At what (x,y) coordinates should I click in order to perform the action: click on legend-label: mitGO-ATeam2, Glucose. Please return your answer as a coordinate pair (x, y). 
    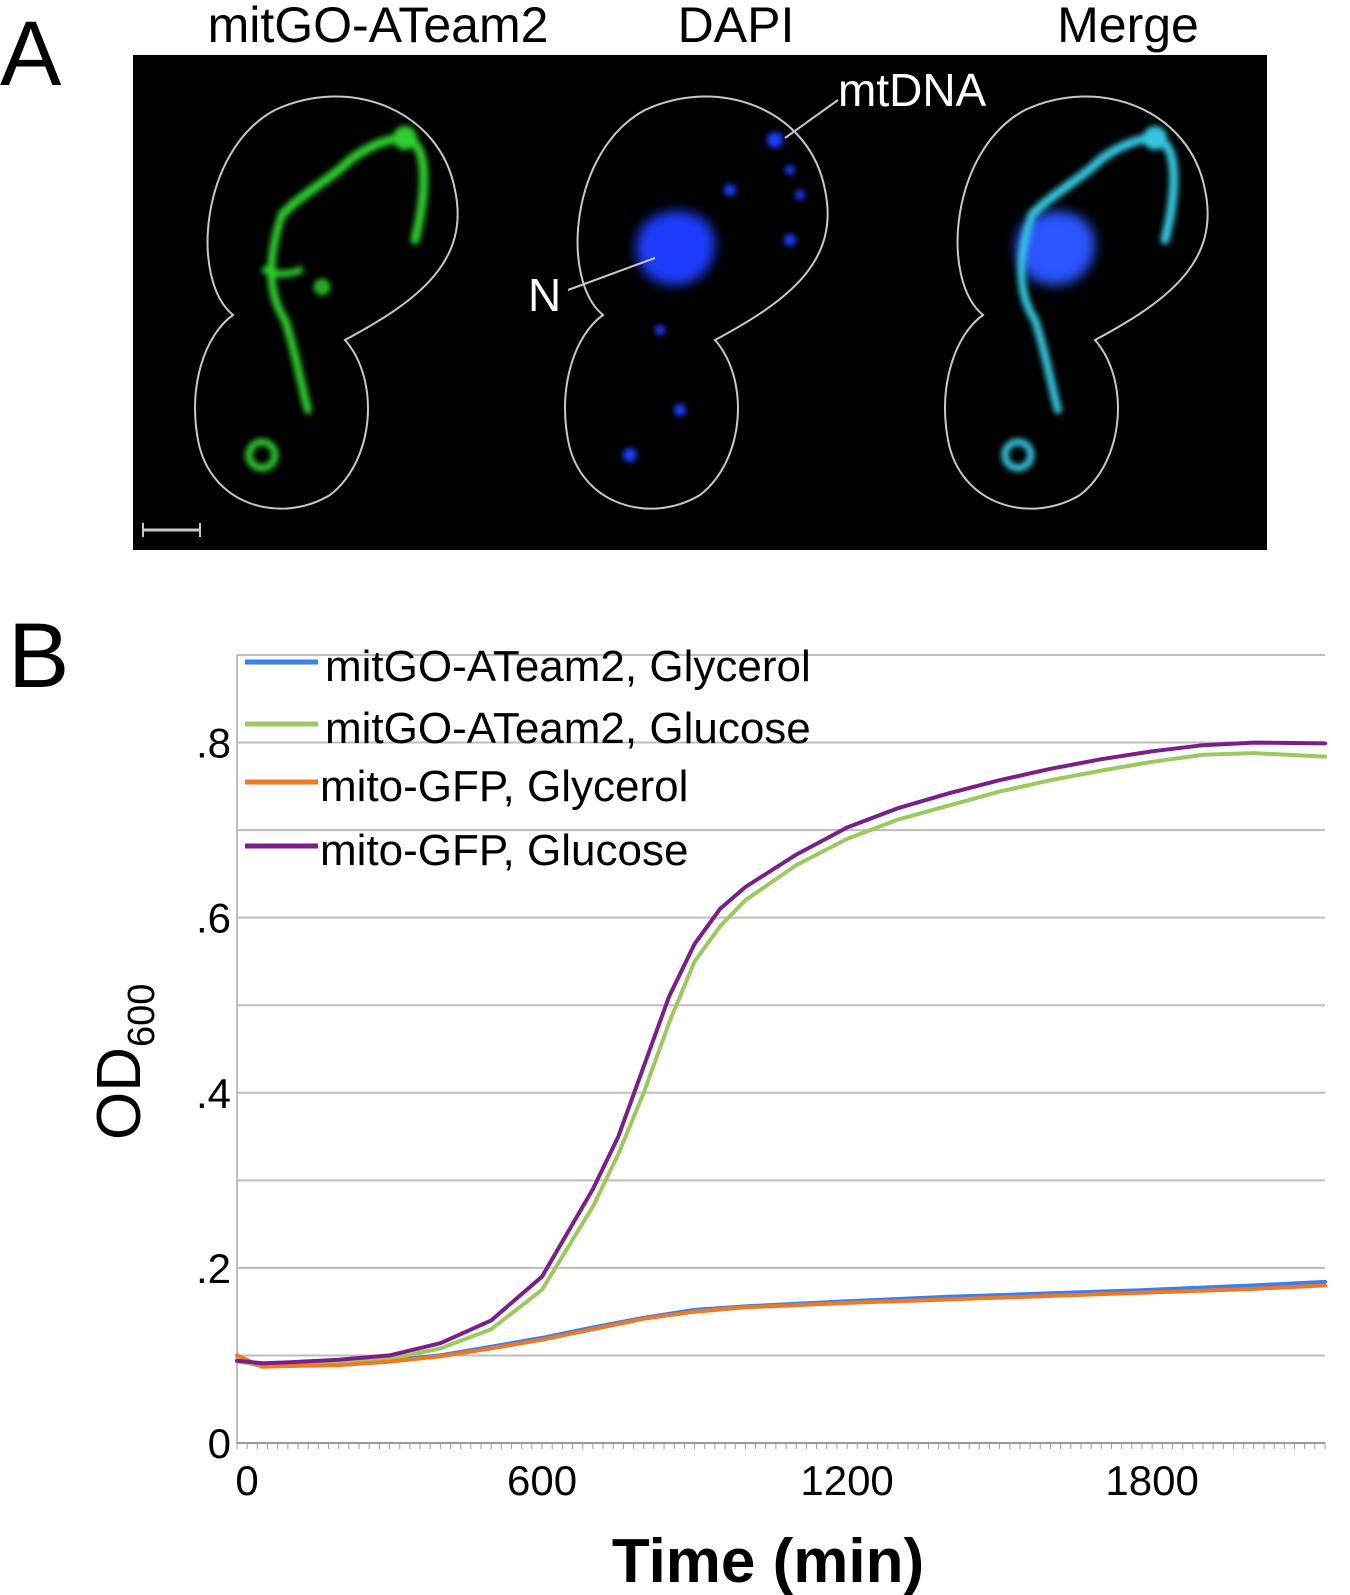
    Looking at the image, I should click on (568, 728).